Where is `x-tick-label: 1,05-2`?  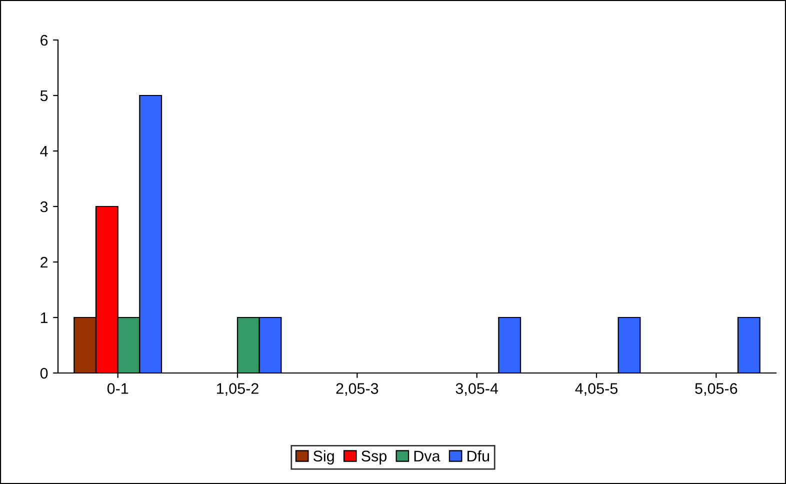
x-tick-label: 1,05-2 is located at coordinates (237, 389).